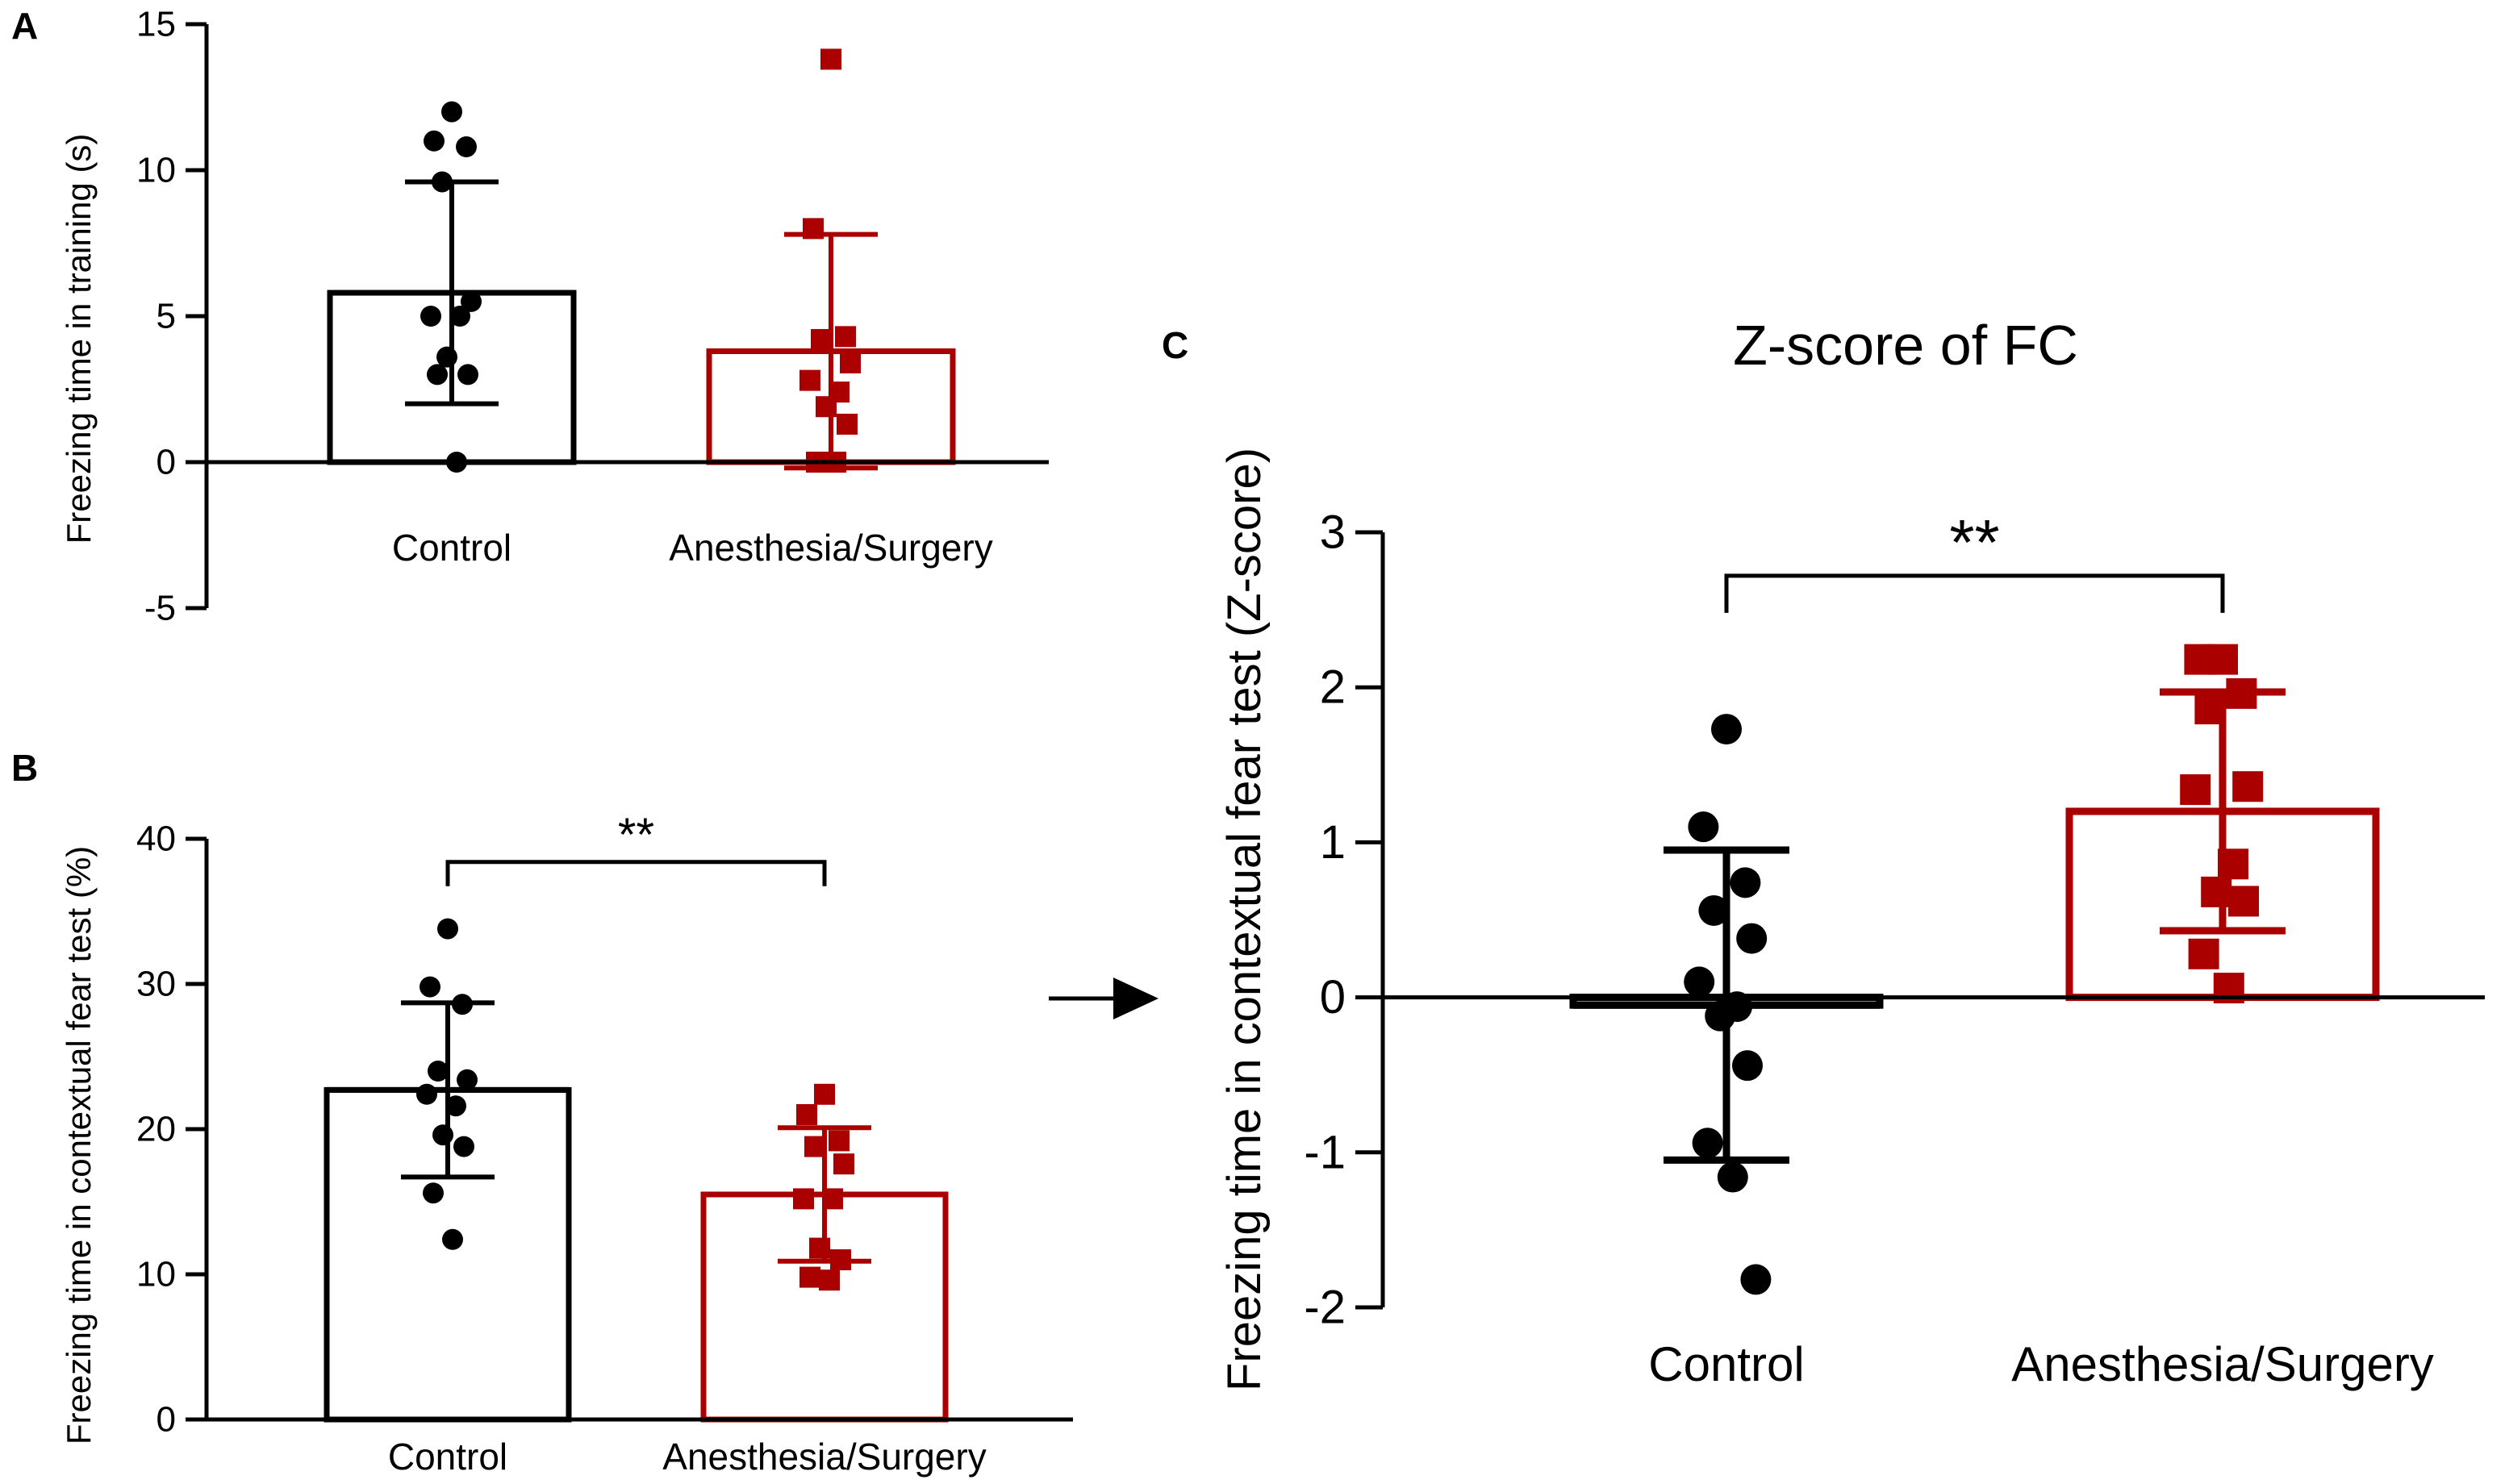 Image resolution: width=2509 pixels, height=1484 pixels. Describe the element at coordinates (24, 26) in the screenshot. I see `panel-a-label: A` at that location.